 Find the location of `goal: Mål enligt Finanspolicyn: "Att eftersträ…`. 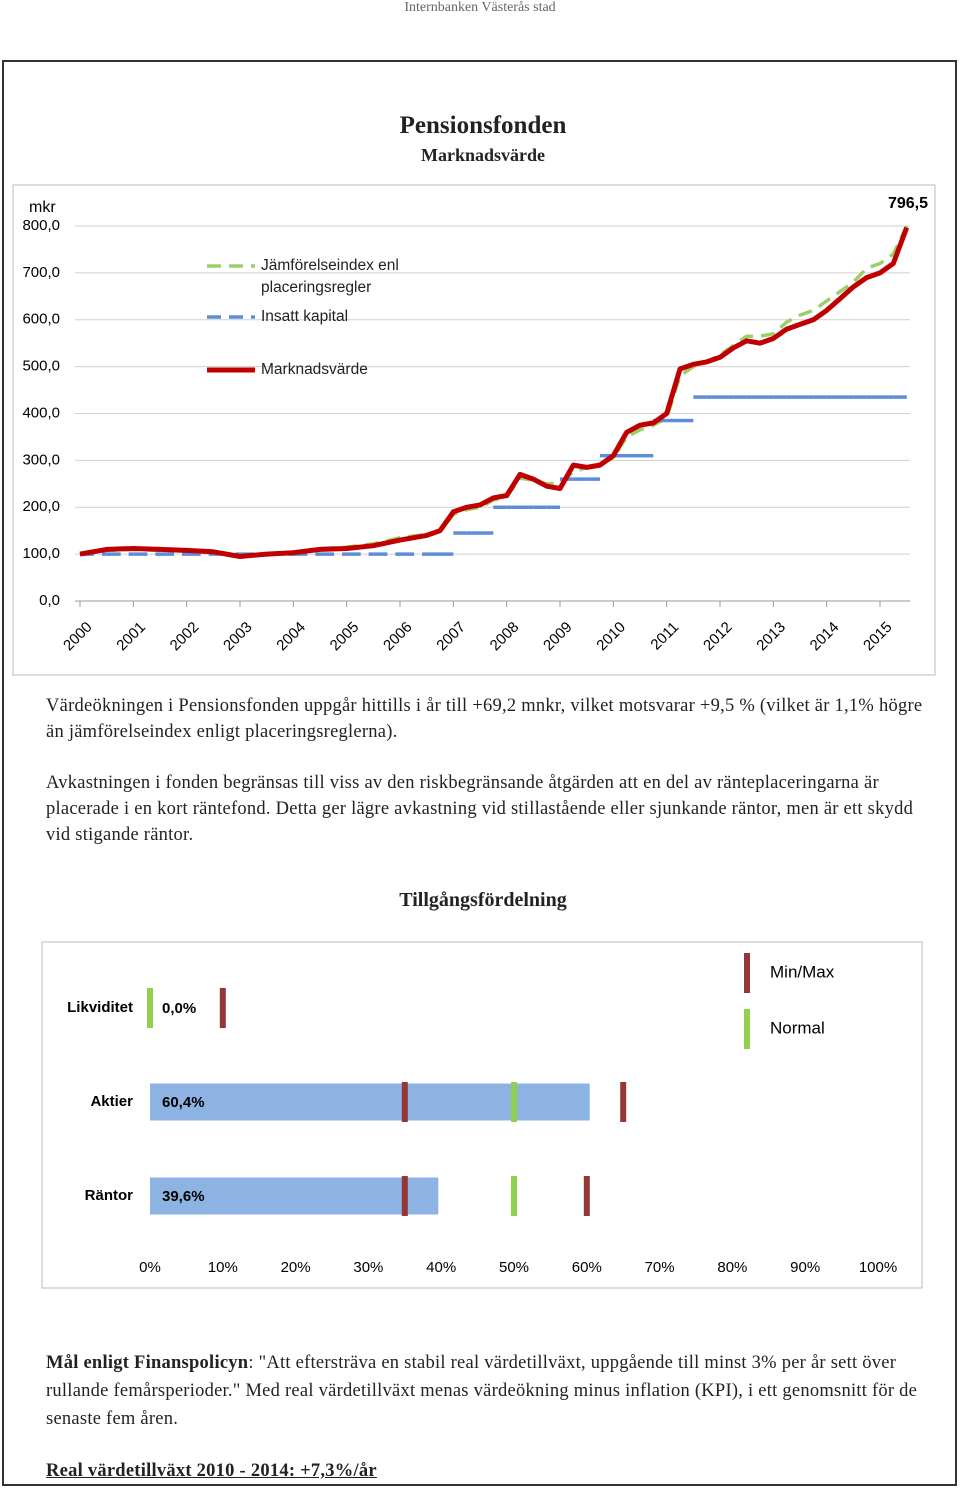

goal: Mål enligt Finanspolicyn: "Att eftersträ… is located at coordinates (486, 1391).